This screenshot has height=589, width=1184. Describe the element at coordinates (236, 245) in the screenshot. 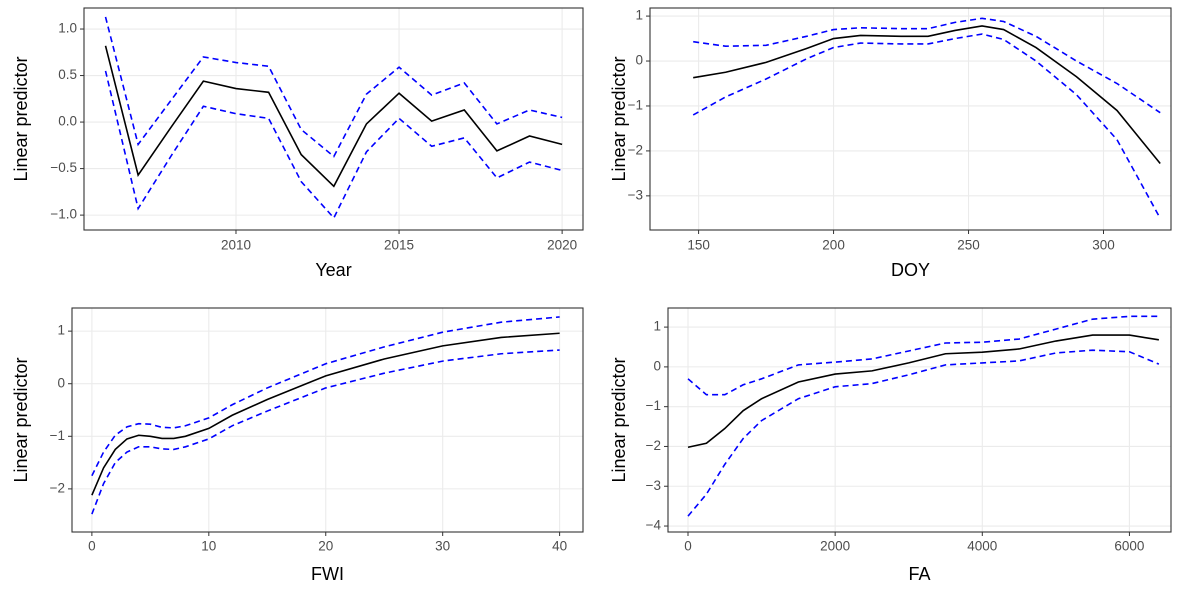

I see `x-tick-label: 2010` at that location.